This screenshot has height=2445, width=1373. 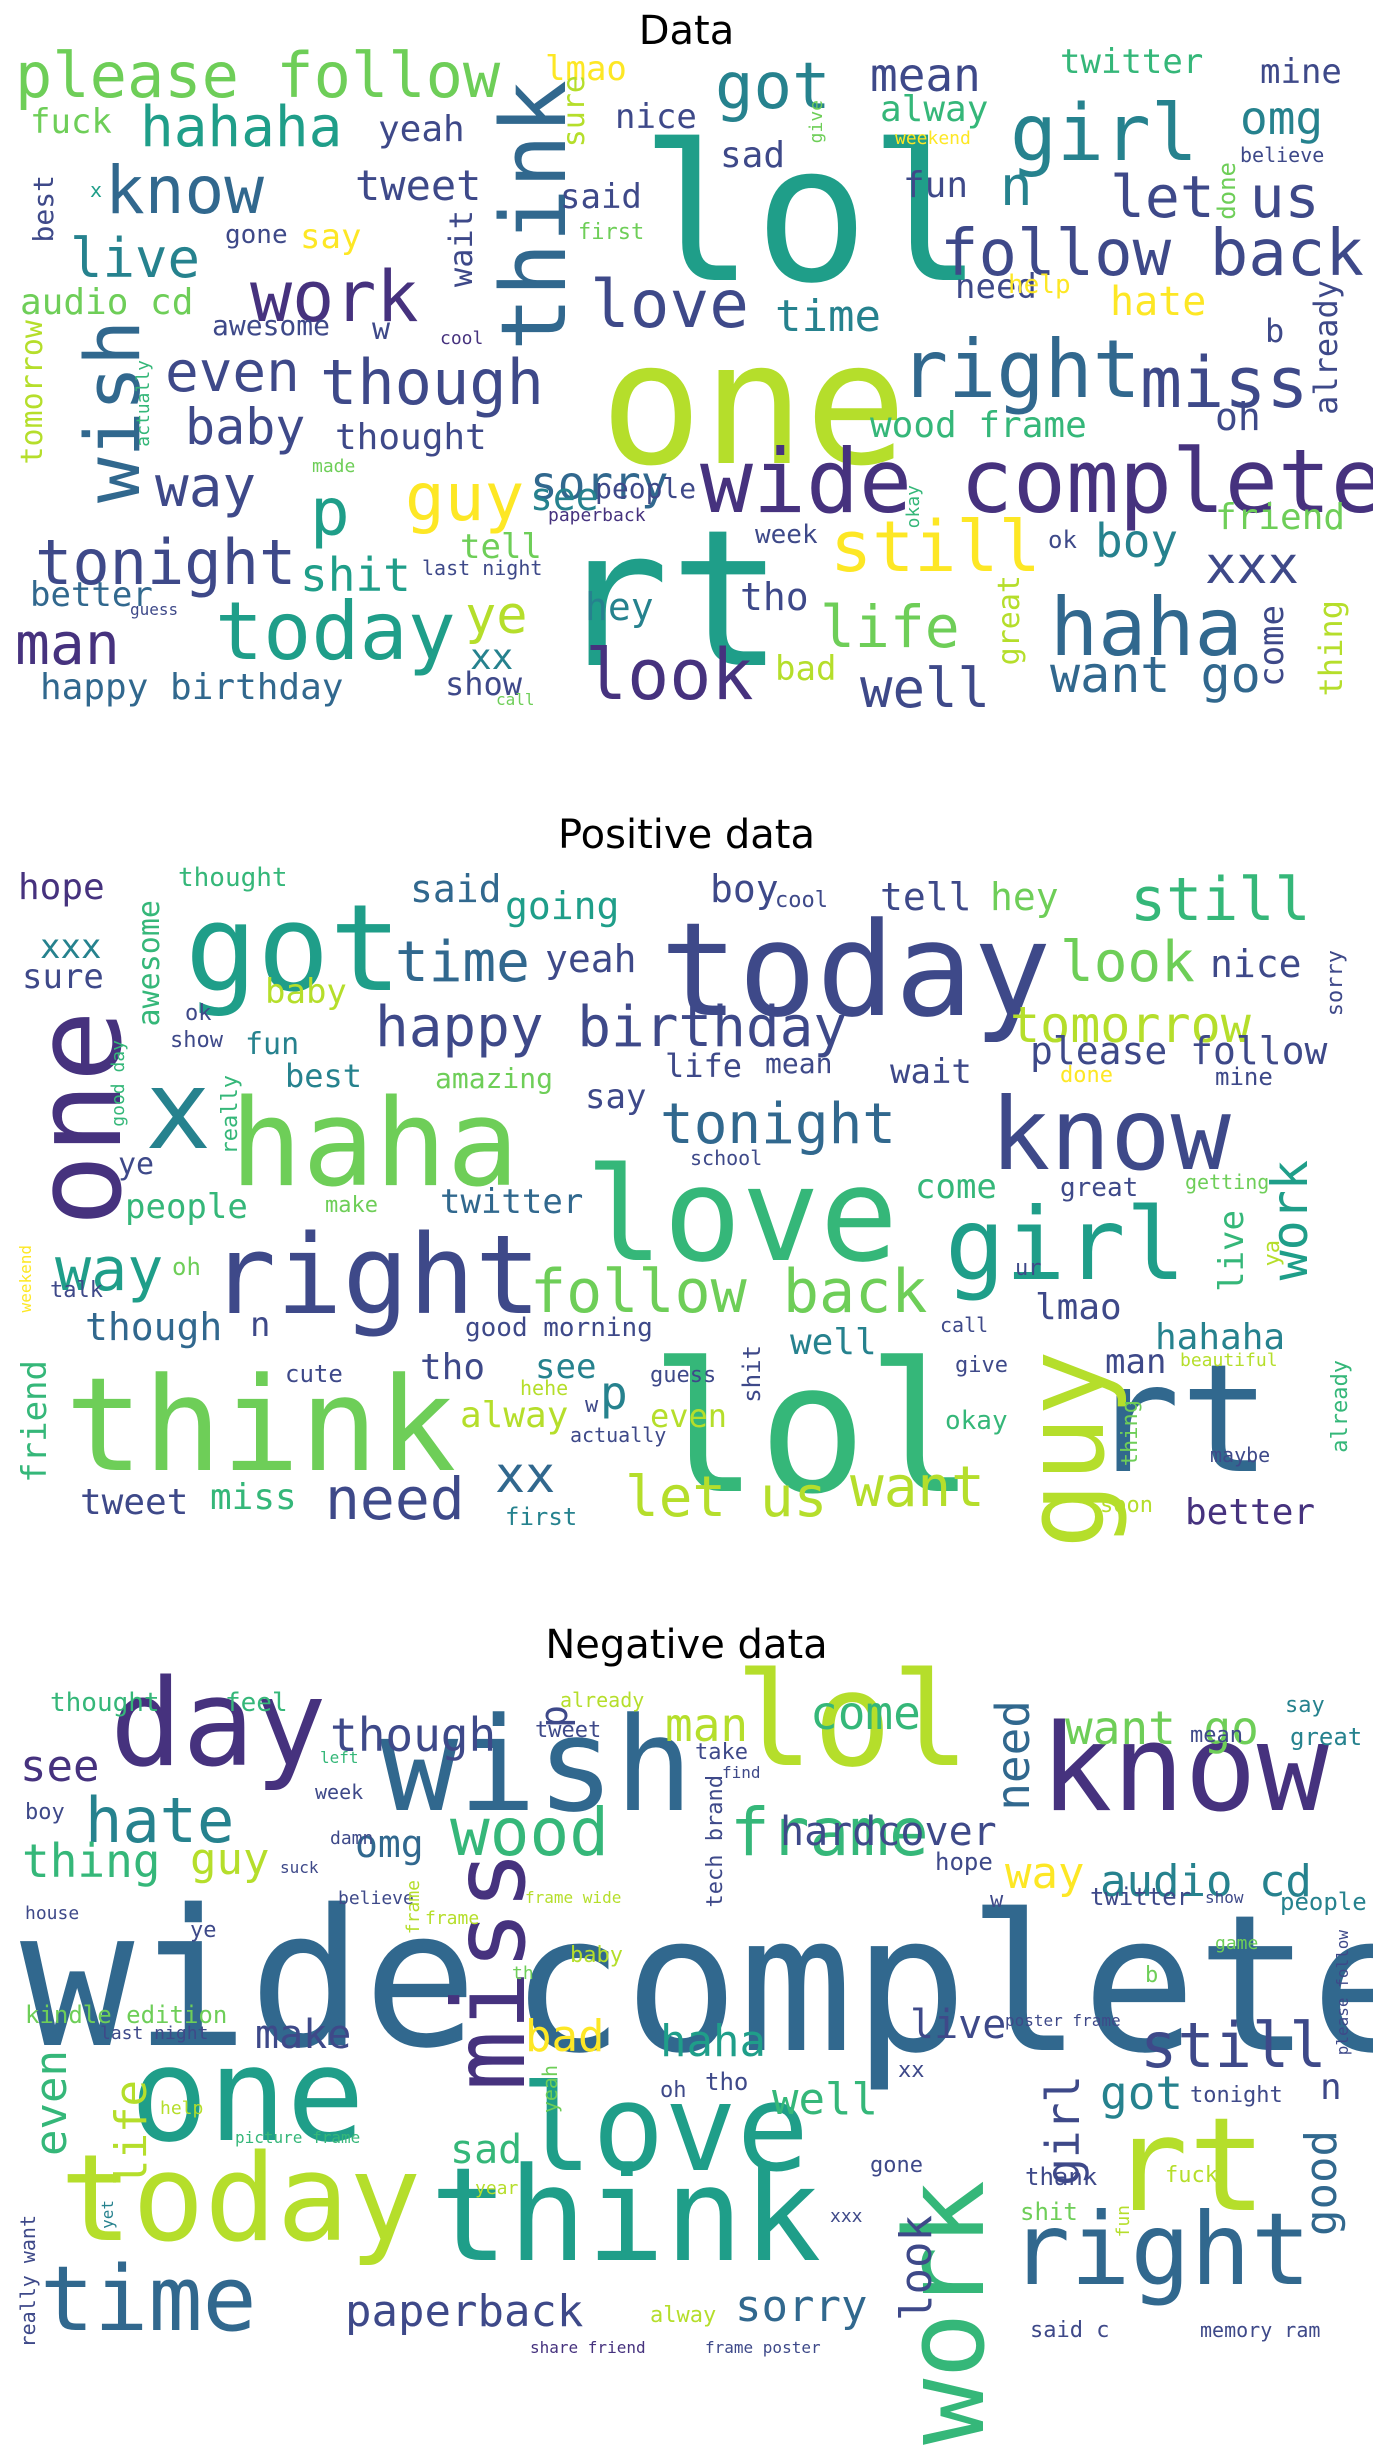 What do you see at coordinates (726, 1158) in the screenshot?
I see `word-cloud-word: school` at bounding box center [726, 1158].